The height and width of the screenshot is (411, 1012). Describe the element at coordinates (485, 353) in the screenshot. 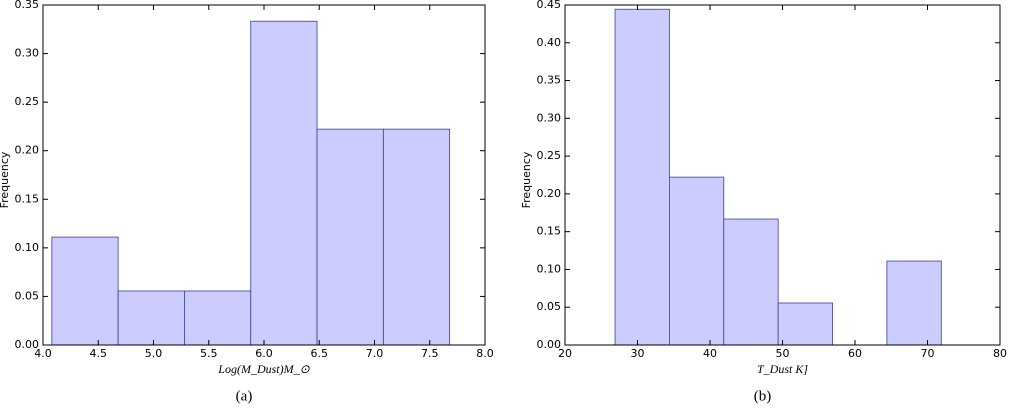

I see `x-tick-label: 8.0` at that location.